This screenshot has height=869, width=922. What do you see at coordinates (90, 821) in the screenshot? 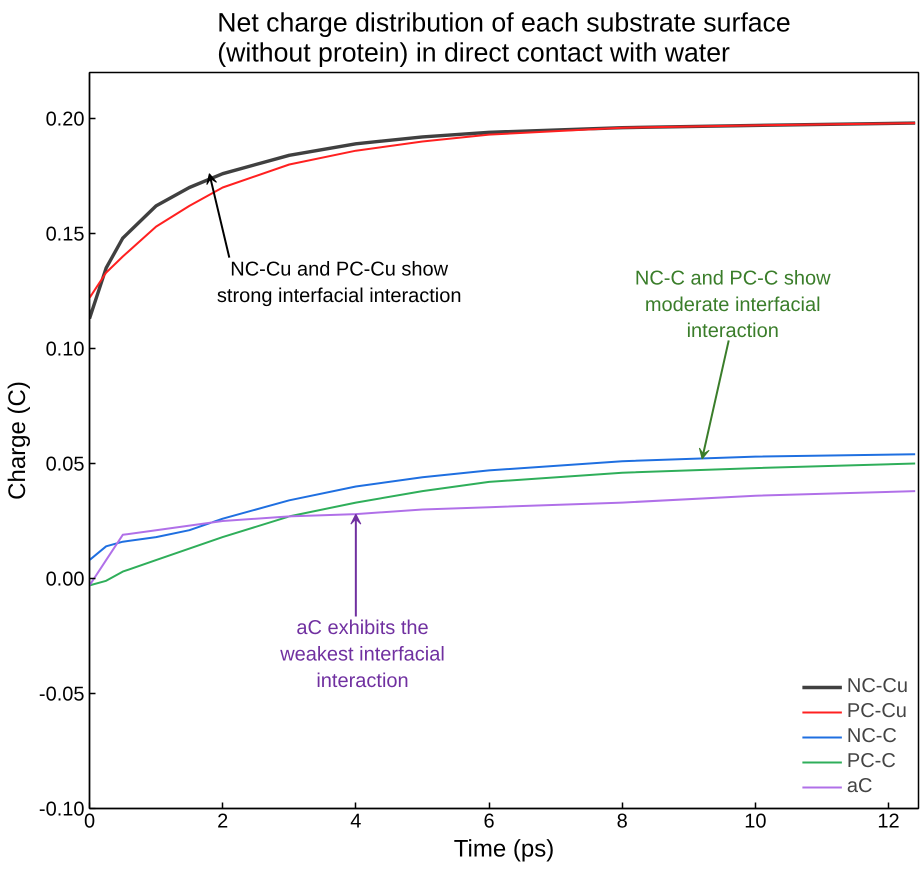
I see `x-tick-label: 0` at bounding box center [90, 821].